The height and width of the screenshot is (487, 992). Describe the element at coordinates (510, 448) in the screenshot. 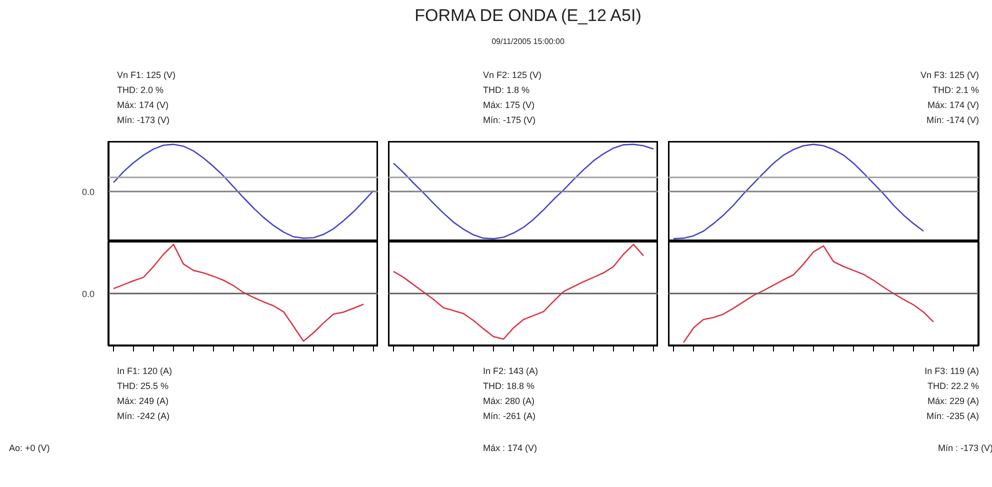

I see `text: Máx : 174 (V)` at that location.